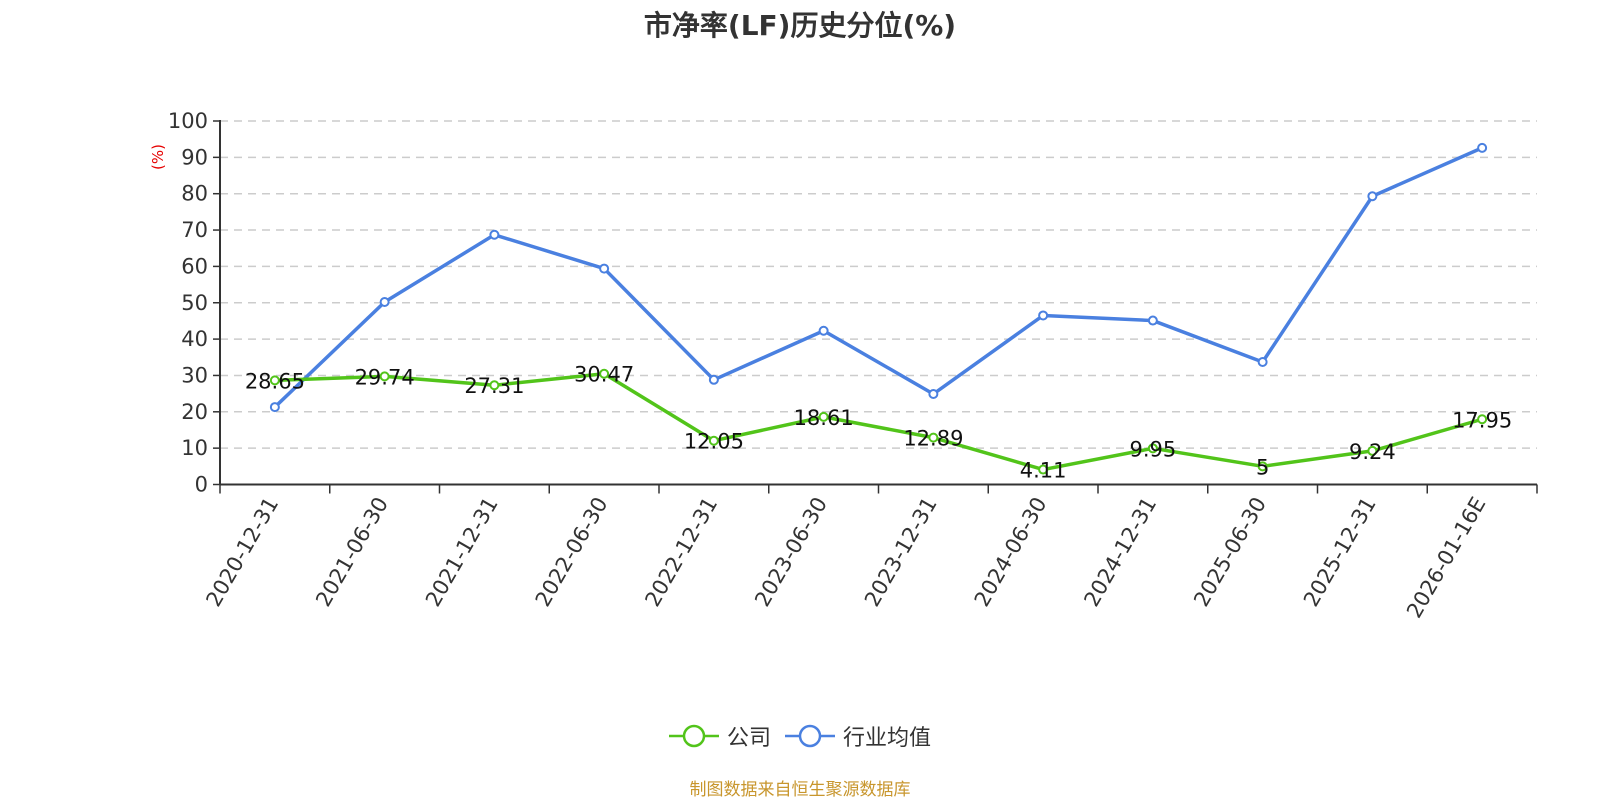 Image resolution: width=1600 pixels, height=800 pixels. What do you see at coordinates (462, 552) in the screenshot?
I see `x-tick-label: 2021-12-31` at bounding box center [462, 552].